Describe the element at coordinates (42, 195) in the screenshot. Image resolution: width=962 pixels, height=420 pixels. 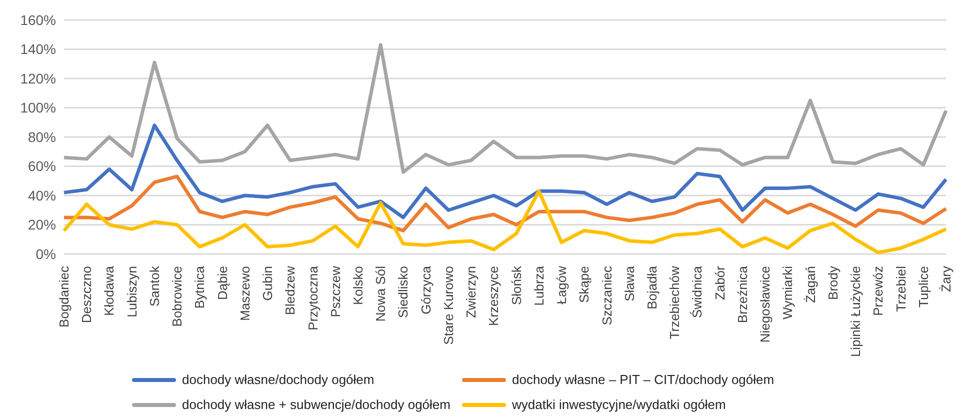
I see `y-tick-label: 40%` at that location.